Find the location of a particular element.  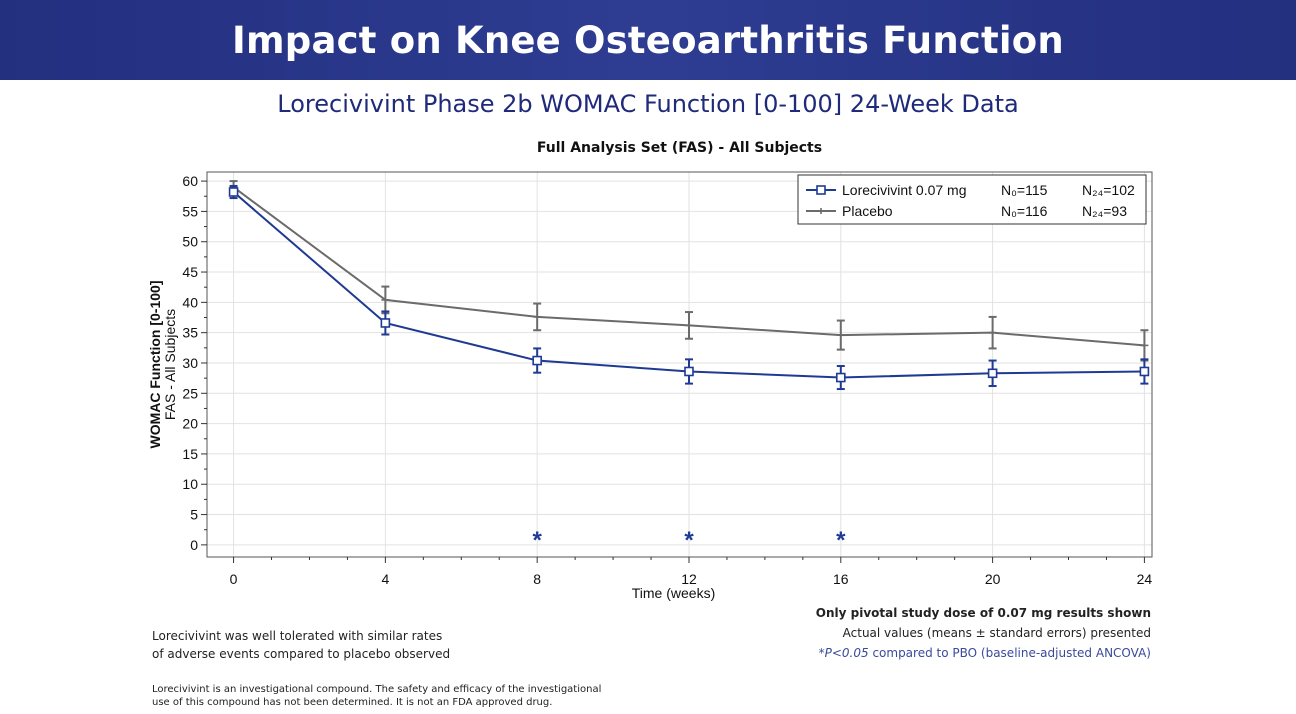

x-tick-label: 0 is located at coordinates (234, 579).